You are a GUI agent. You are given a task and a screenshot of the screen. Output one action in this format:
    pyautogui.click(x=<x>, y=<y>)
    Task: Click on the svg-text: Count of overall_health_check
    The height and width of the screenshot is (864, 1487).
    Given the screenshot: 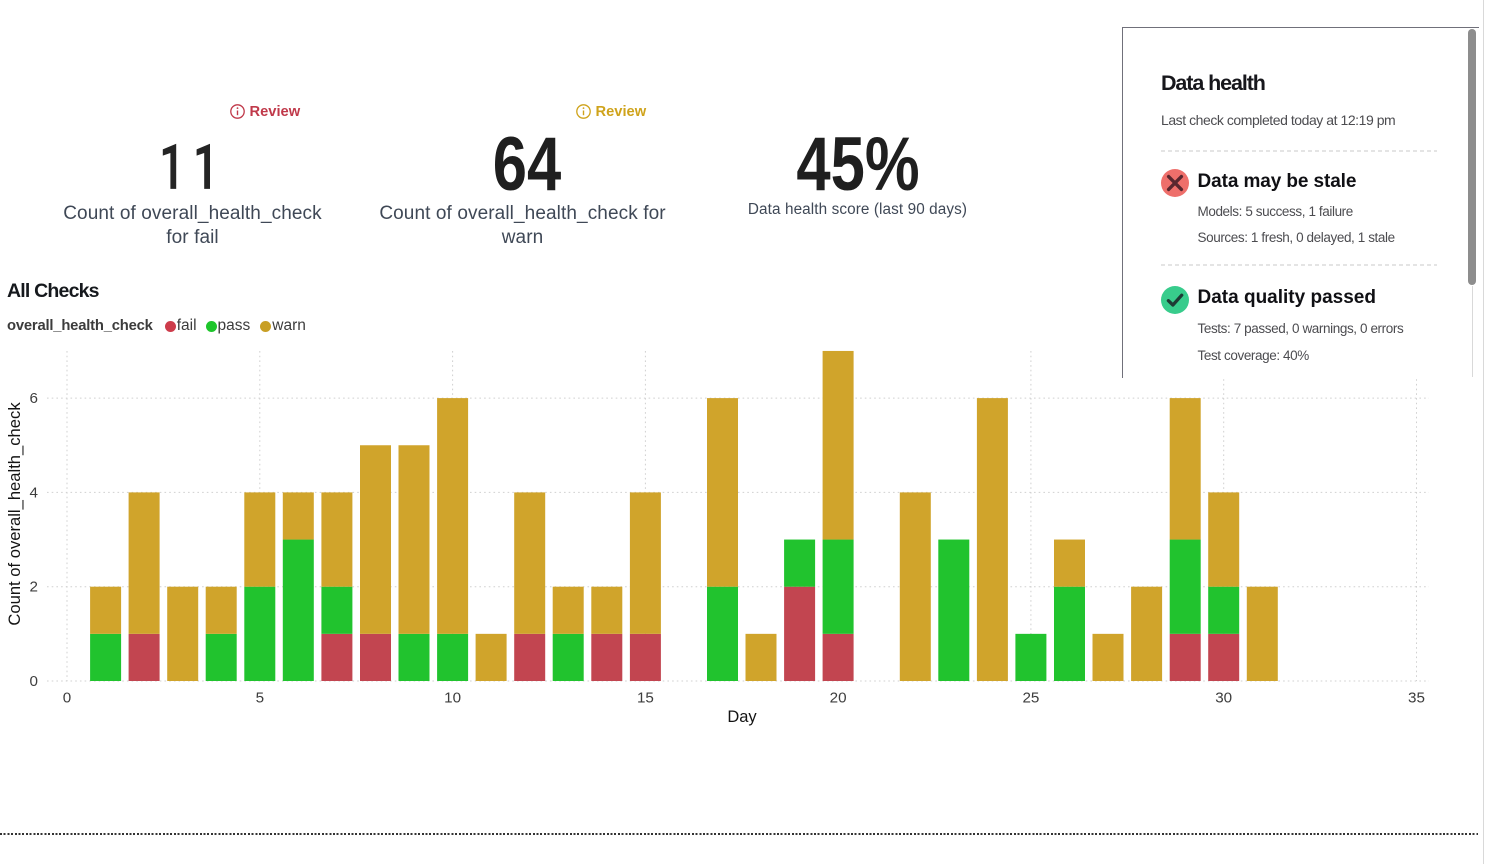 What is the action you would take?
    pyautogui.click(x=14, y=514)
    